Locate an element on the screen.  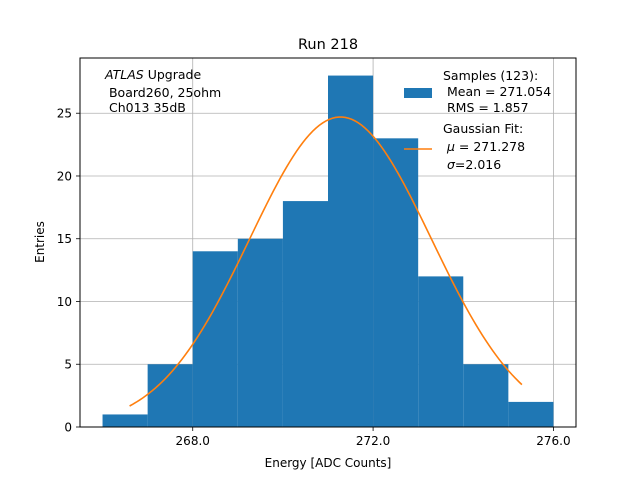
atlas-annotation: ATLAS Upgrade Board260, 25ohm Ch013 35dB is located at coordinates (162, 91).